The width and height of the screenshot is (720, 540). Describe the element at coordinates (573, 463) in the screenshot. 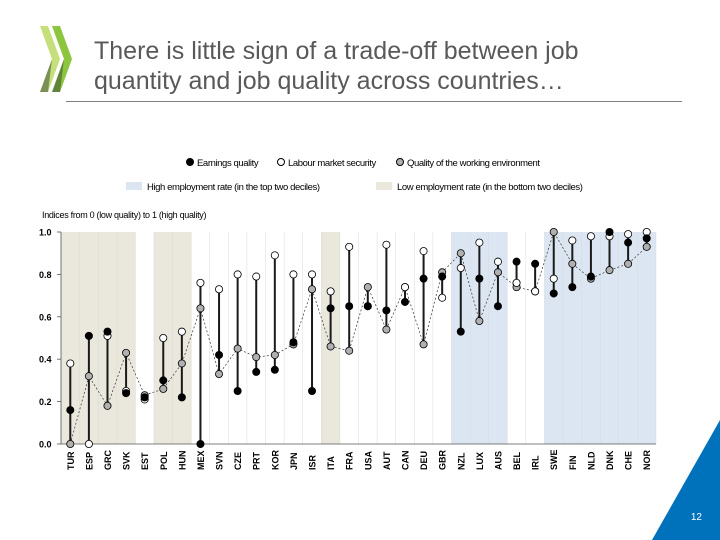

I see `x-tick-label-fin: FIN` at that location.